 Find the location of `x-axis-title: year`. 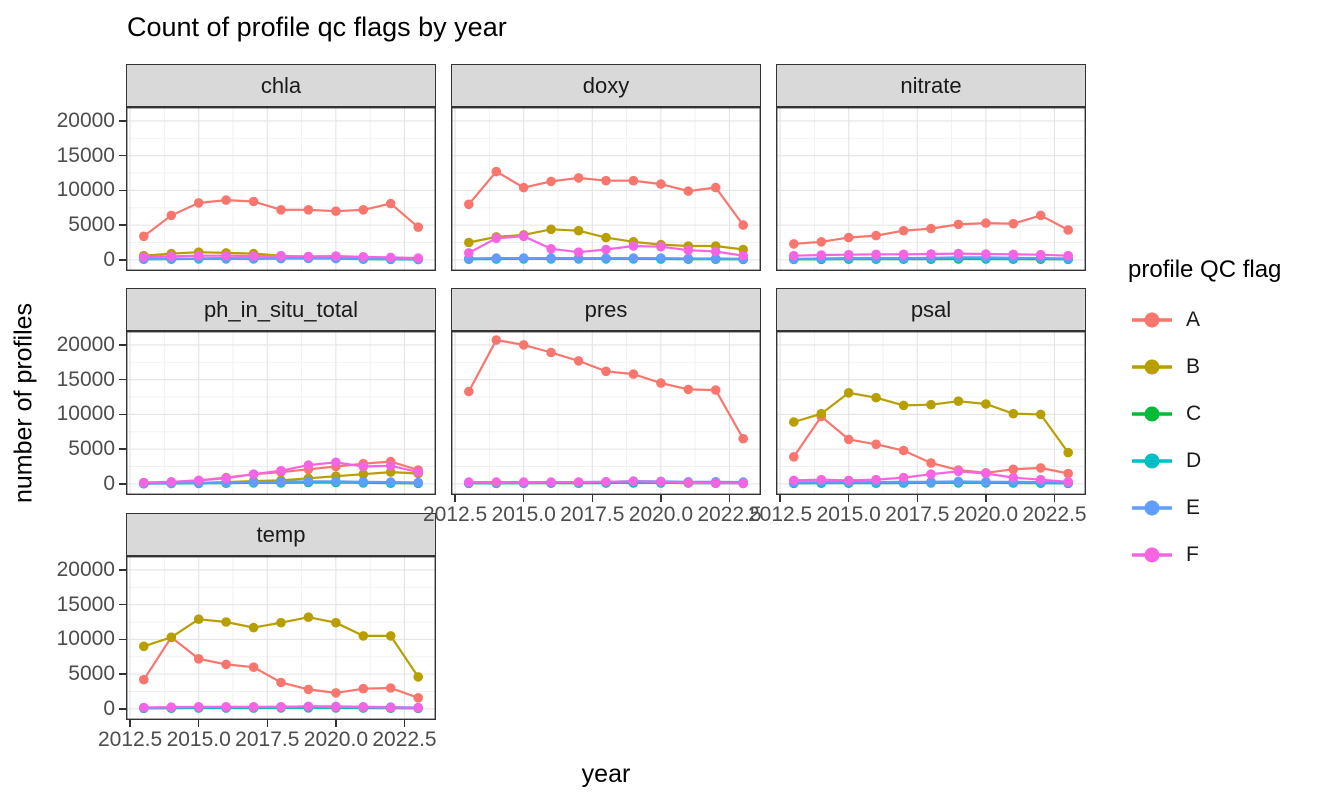

x-axis-title: year is located at coordinates (606, 774).